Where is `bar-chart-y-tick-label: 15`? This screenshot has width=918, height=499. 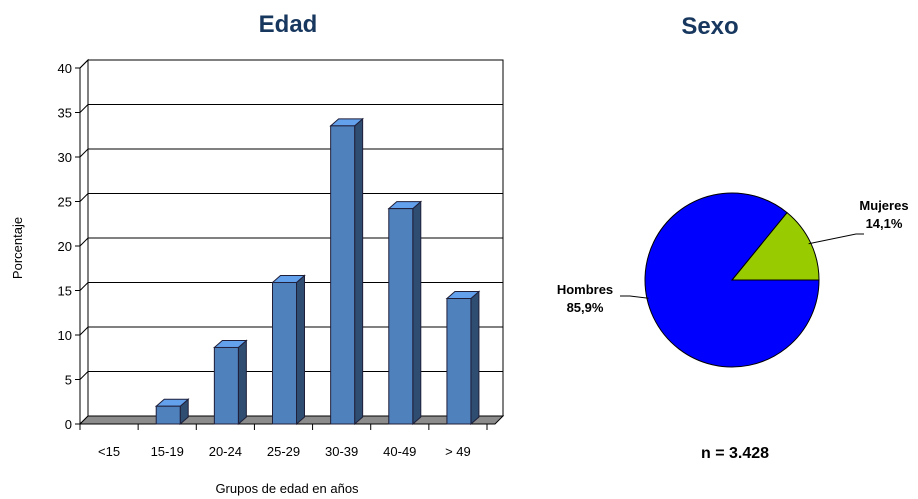 bar-chart-y-tick-label: 15 is located at coordinates (65, 291).